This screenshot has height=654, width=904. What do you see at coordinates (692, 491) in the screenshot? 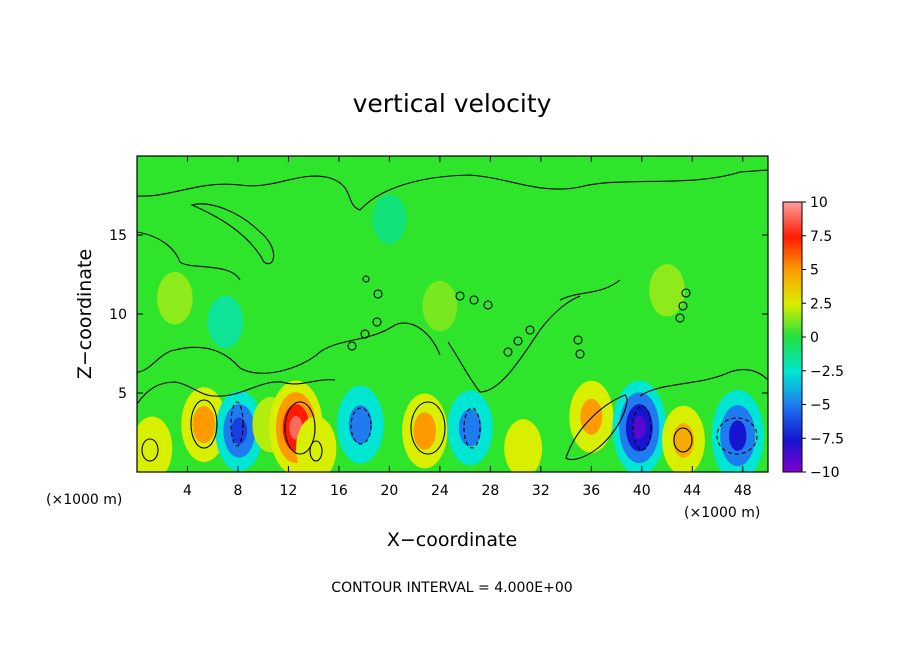
I see `x-tick-label: 44` at bounding box center [692, 491].